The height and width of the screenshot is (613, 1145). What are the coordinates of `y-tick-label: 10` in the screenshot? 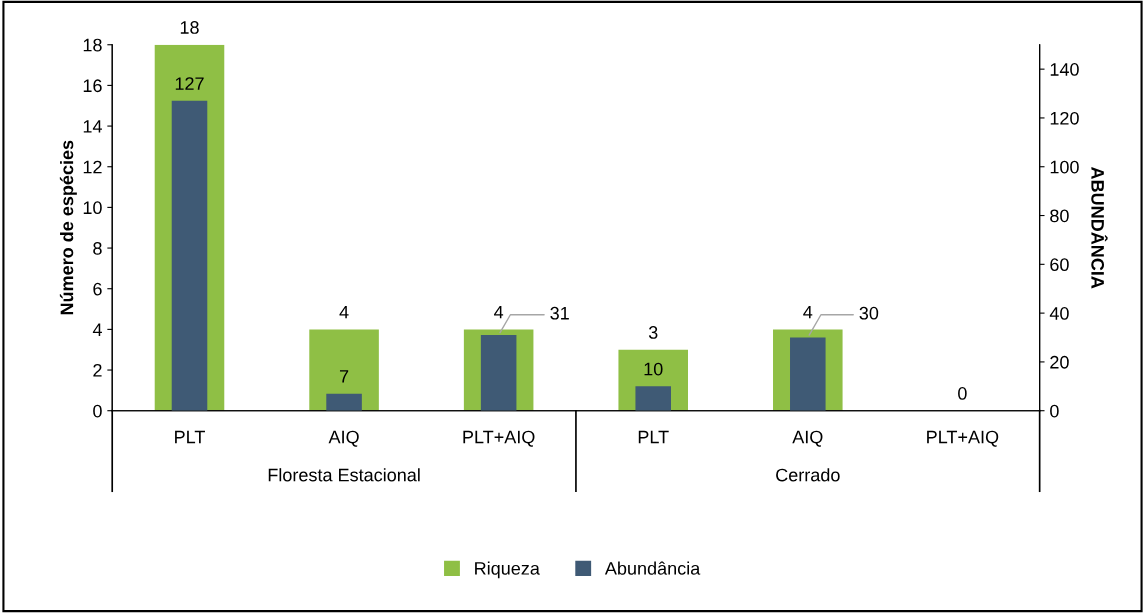 It's located at (92, 208).